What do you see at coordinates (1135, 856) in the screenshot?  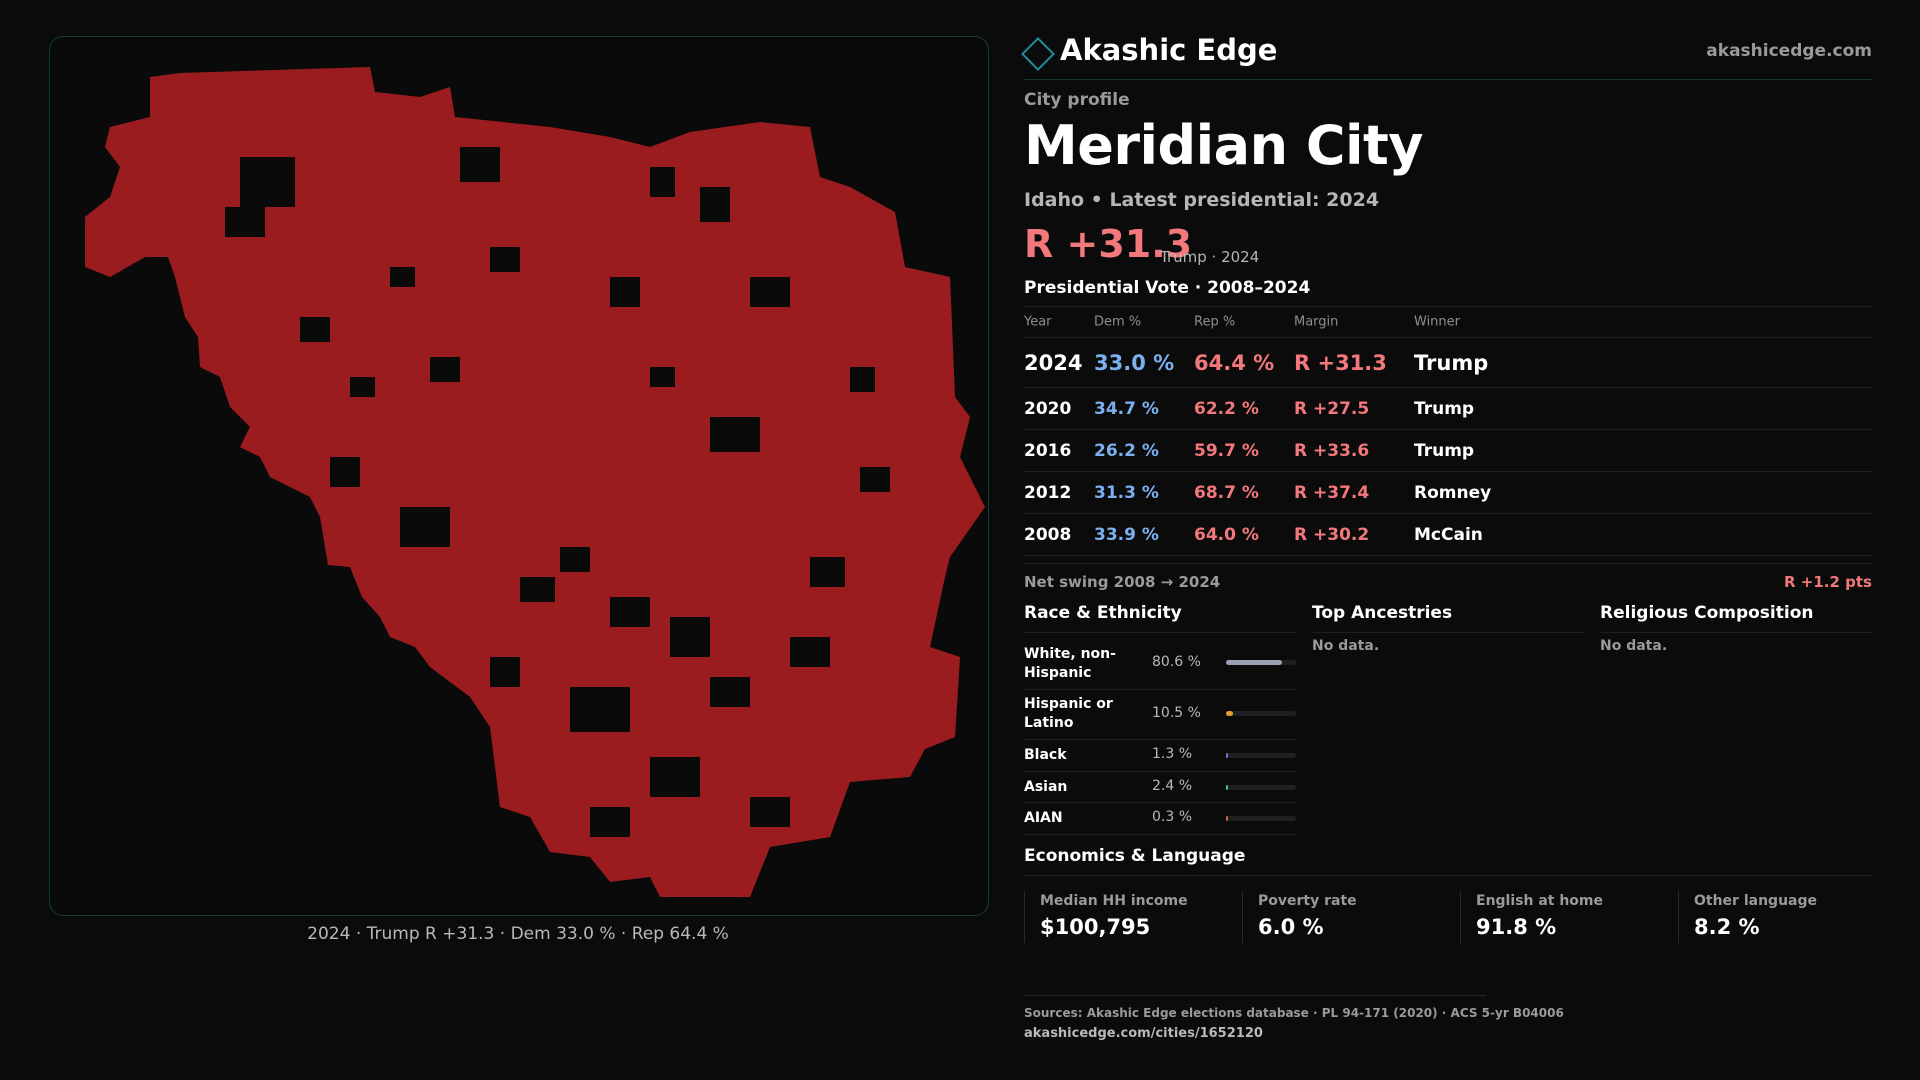 I see `economics-title: Economics & Language` at bounding box center [1135, 856].